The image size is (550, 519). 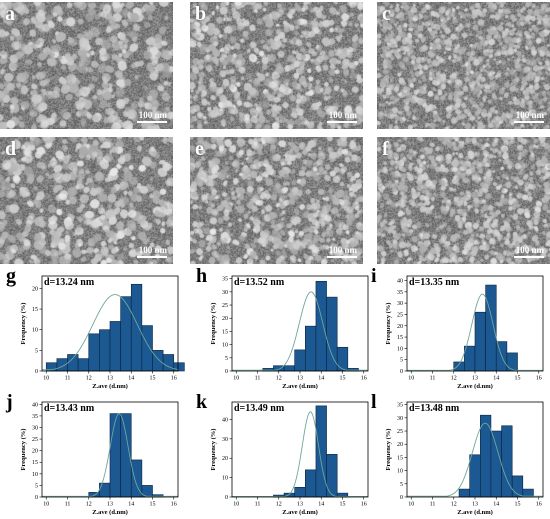 I want to click on panel-label: j, so click(x=9, y=402).